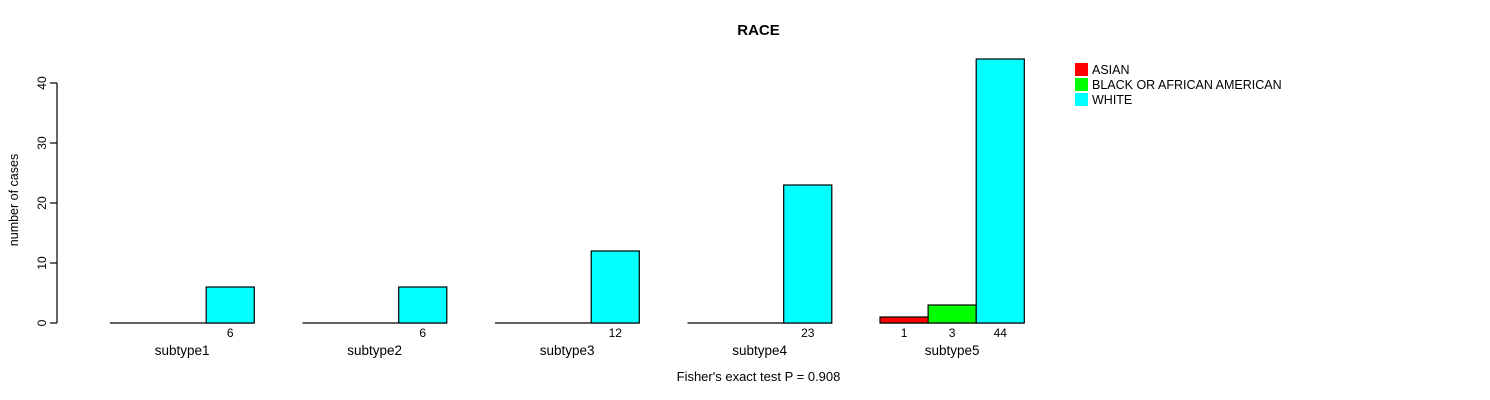  What do you see at coordinates (758, 376) in the screenshot?
I see `fisher-test-annotation: Fisher's exact test P = 0.908` at bounding box center [758, 376].